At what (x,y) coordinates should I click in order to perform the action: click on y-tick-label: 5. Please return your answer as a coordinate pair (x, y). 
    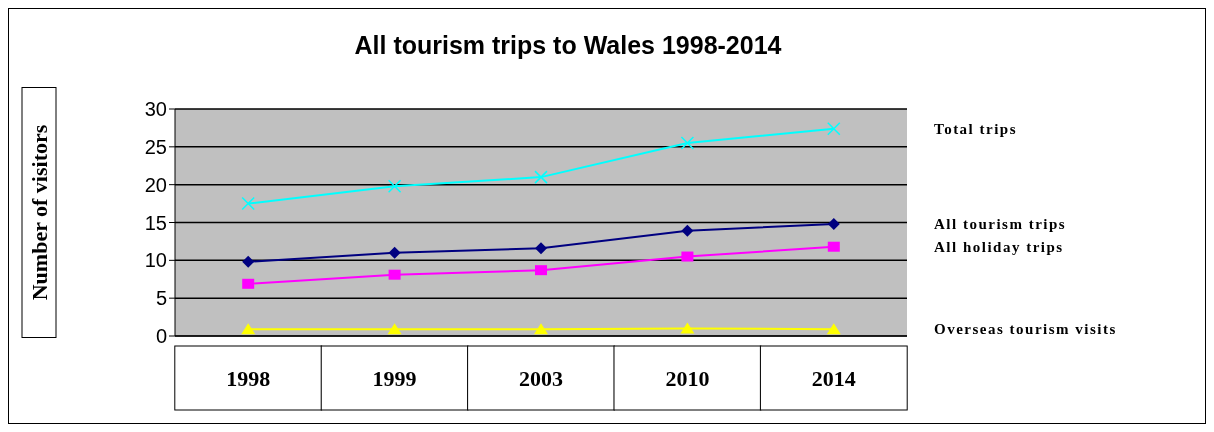
    Looking at the image, I should click on (161, 298).